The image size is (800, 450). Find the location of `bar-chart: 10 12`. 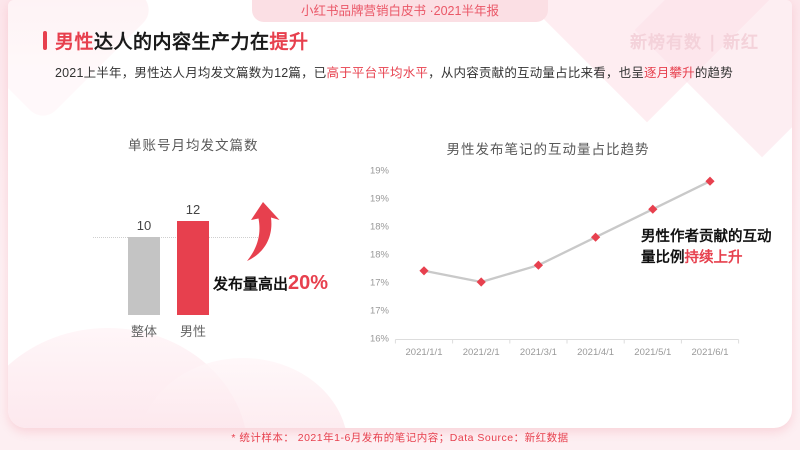

bar-chart: 10 12 is located at coordinates (168, 255).